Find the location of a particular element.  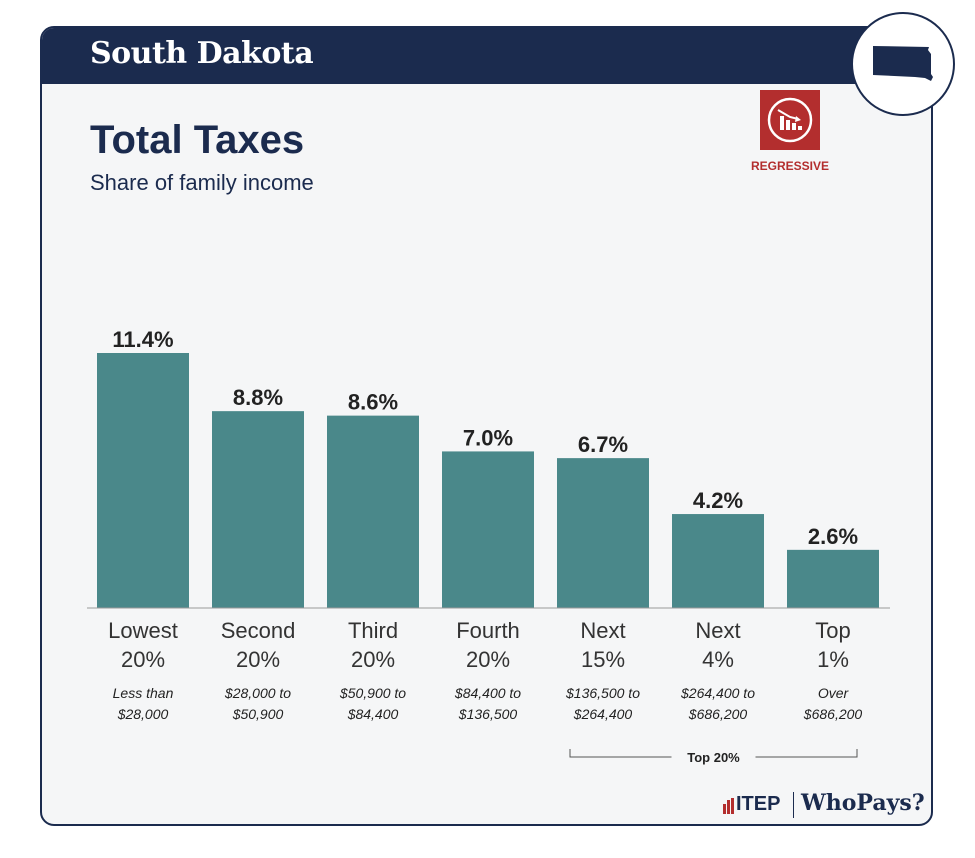

data-label-6: 4.2% is located at coordinates (718, 500).